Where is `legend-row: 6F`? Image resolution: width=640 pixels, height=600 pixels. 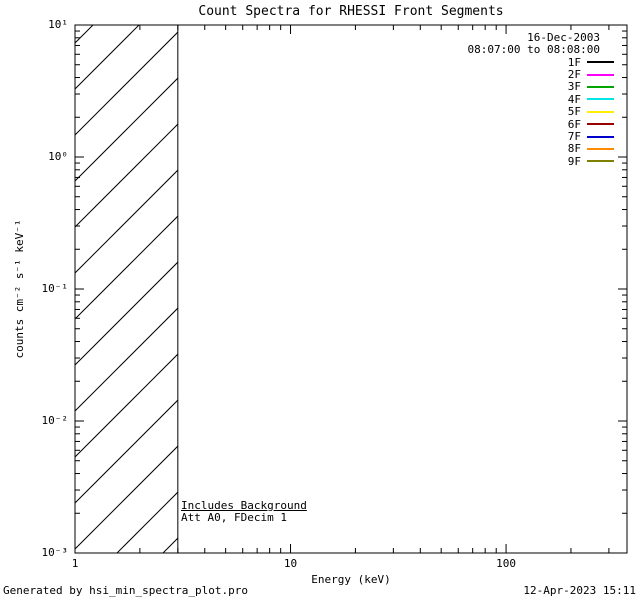
legend-row: 6F is located at coordinates (590, 124).